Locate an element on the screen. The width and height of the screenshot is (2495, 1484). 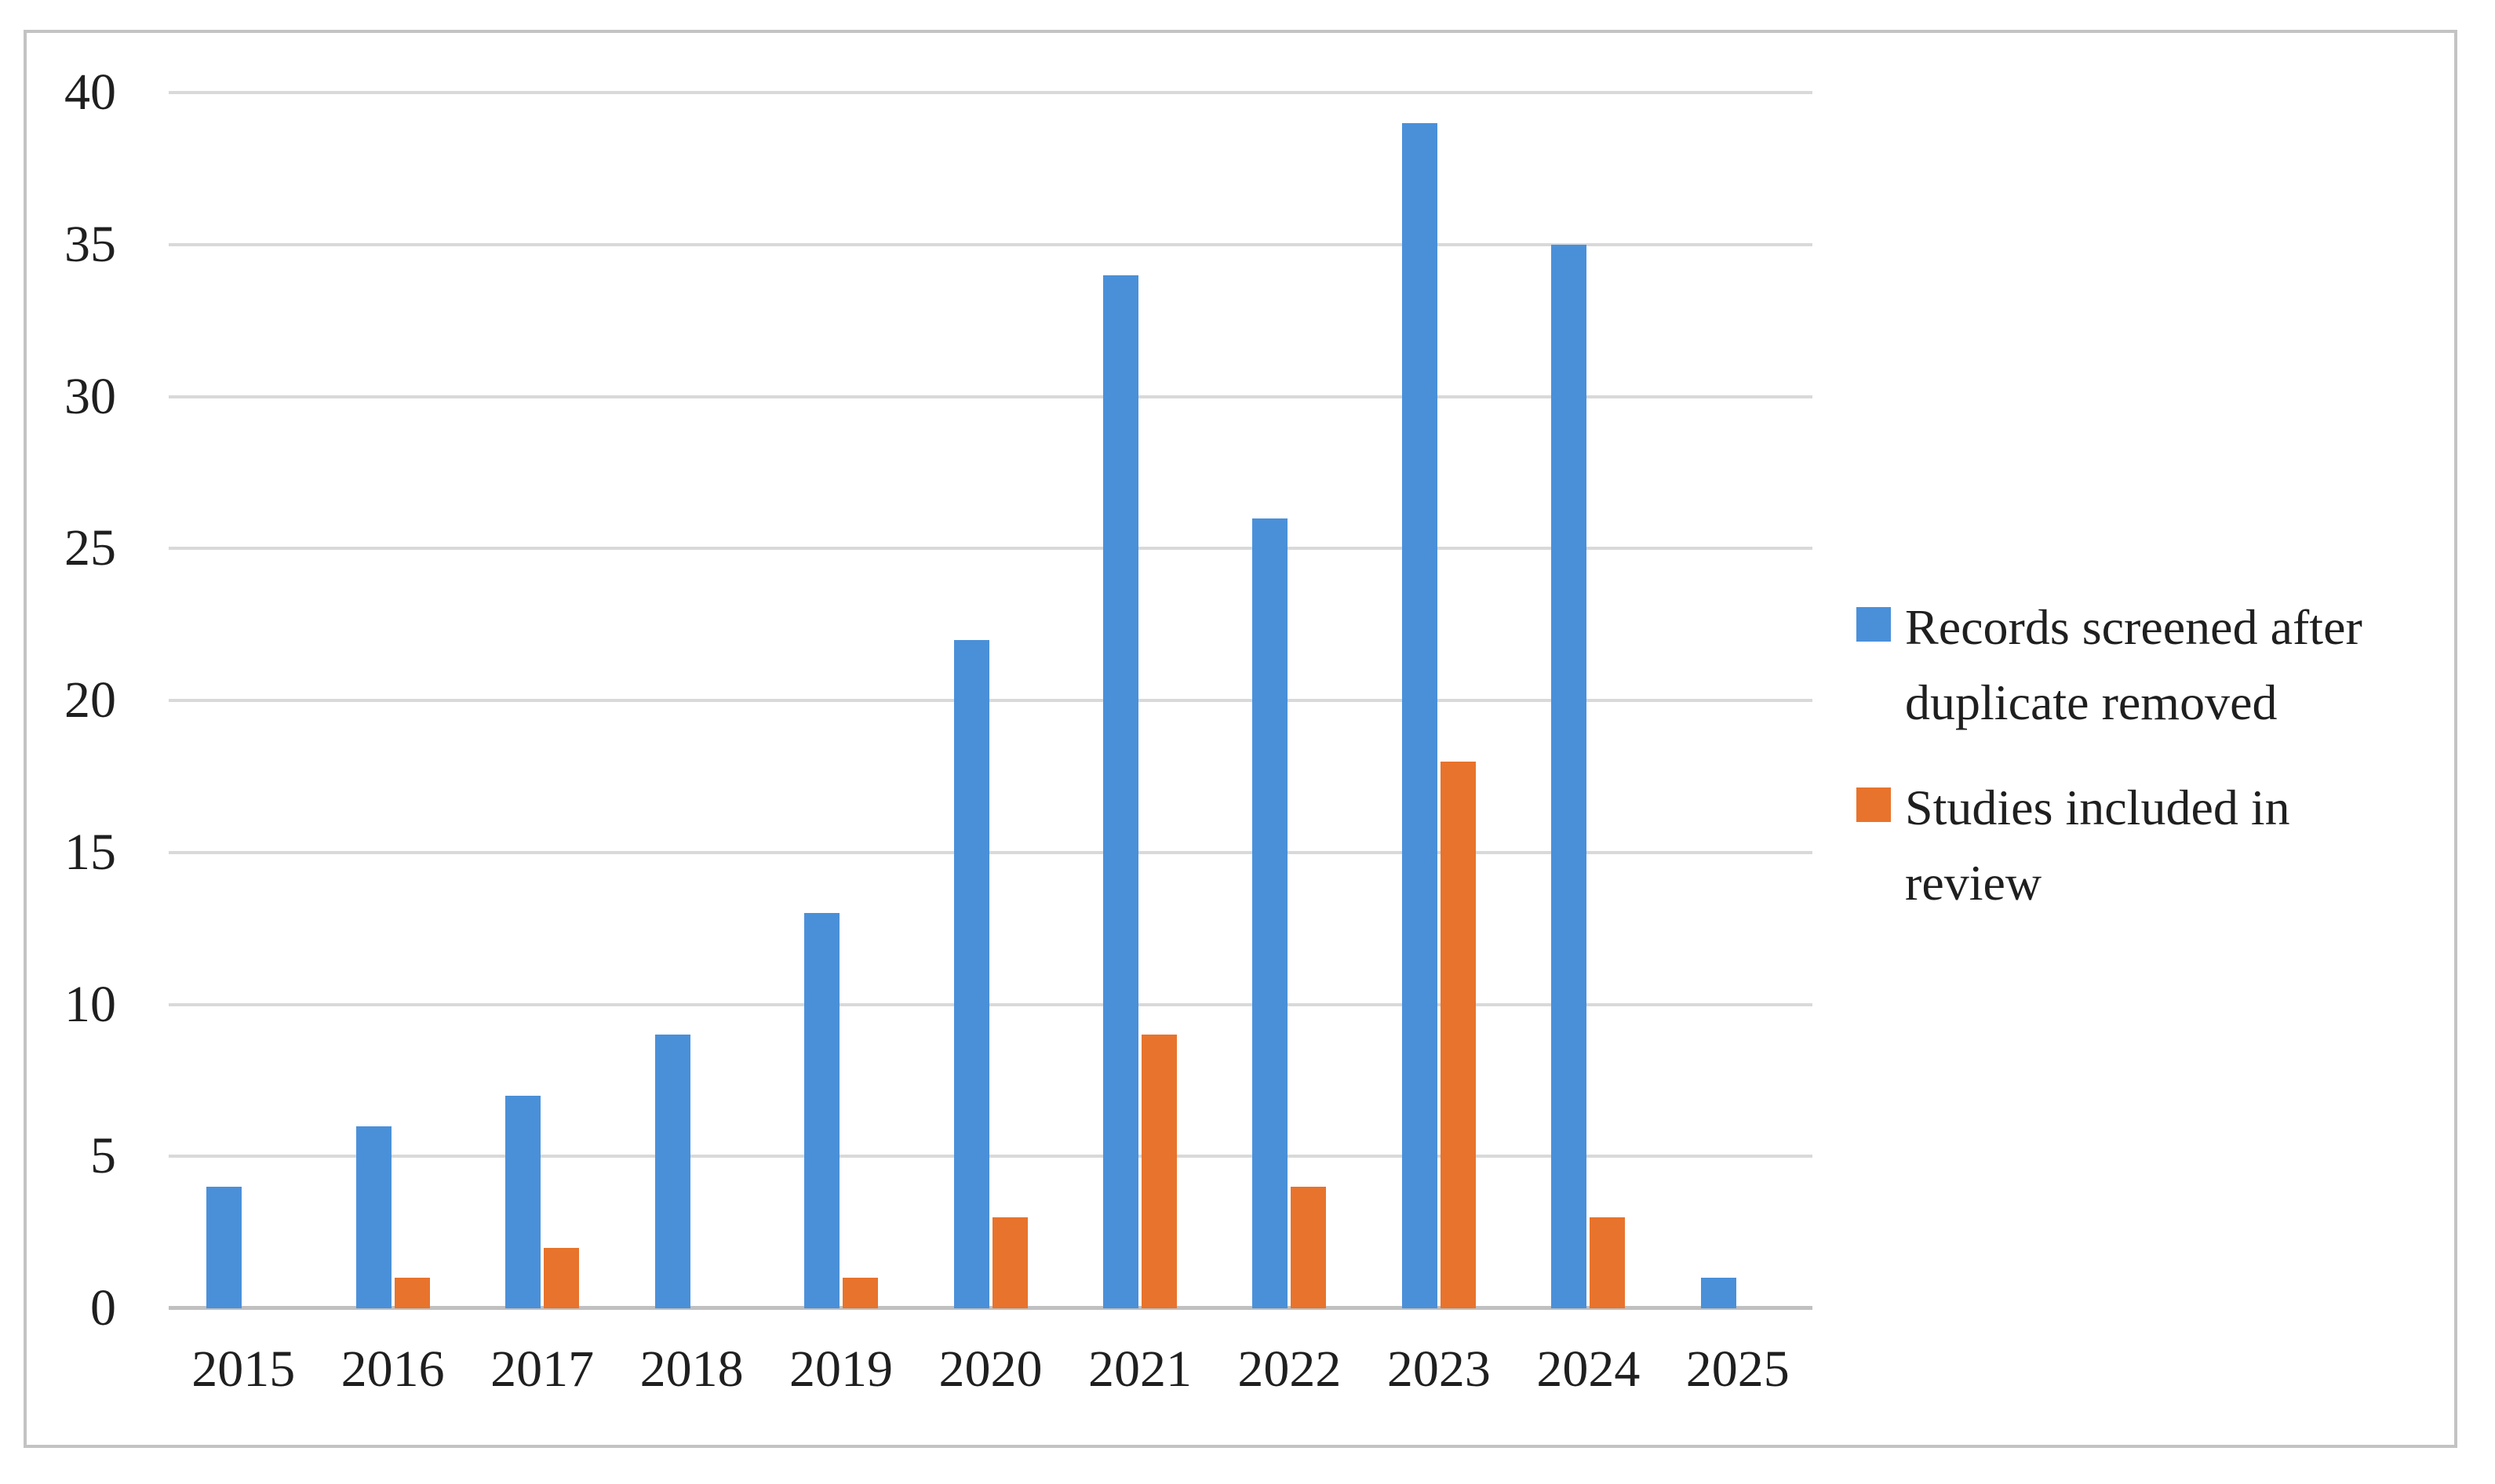
y-tick-label-10: 10 is located at coordinates (90, 1004).